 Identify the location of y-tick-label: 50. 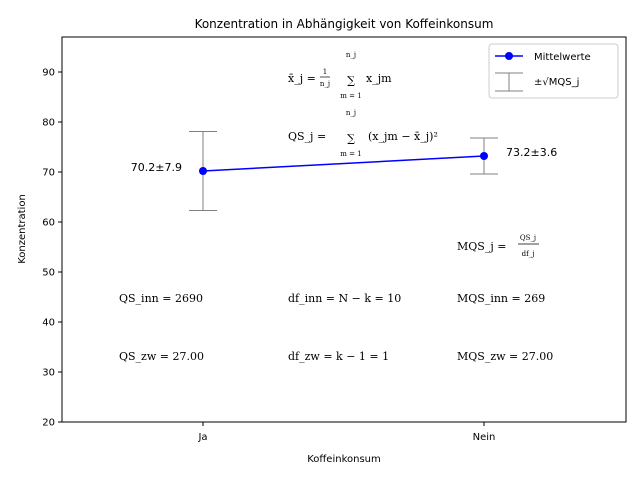
(48, 273).